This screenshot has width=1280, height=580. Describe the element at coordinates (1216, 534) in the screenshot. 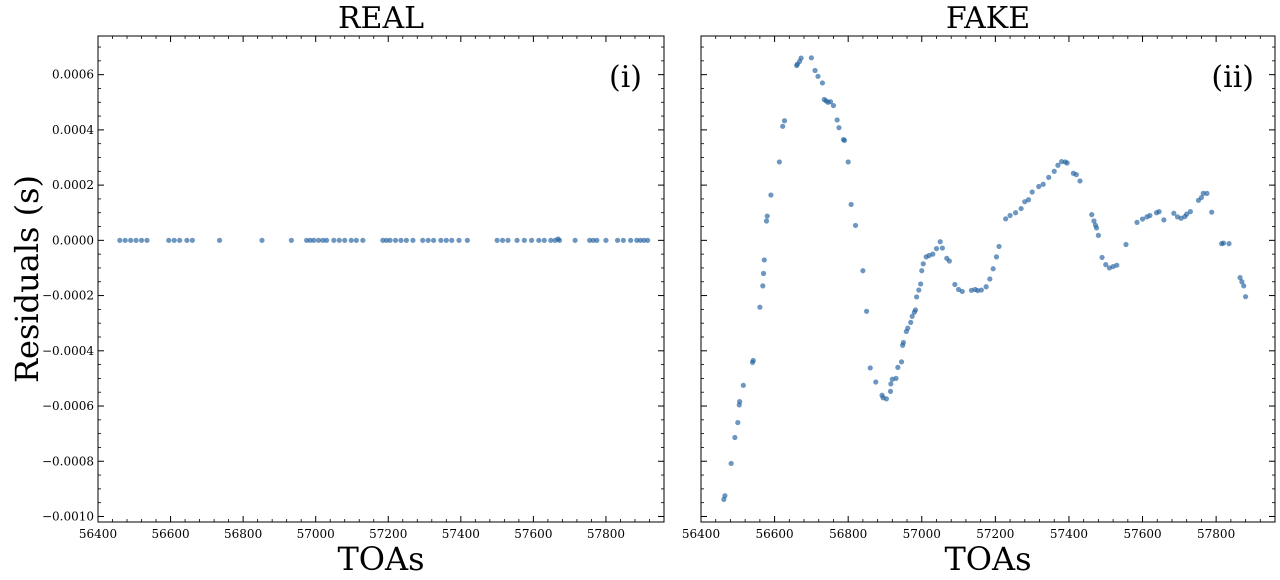

I see `x-tick-label: 57800` at that location.